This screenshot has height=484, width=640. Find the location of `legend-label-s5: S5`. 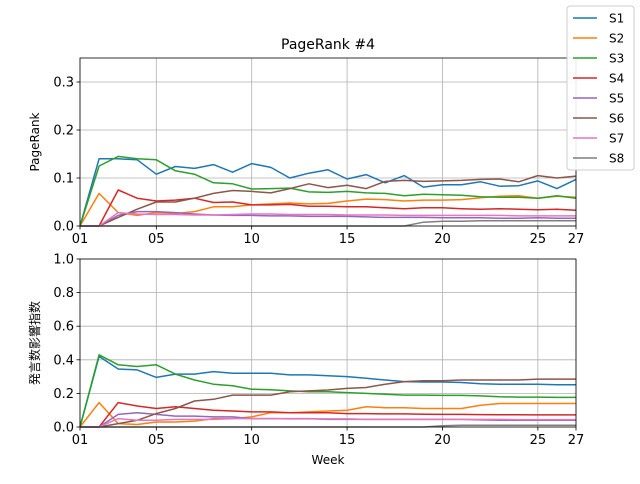

legend-label-s5: S5 is located at coordinates (616, 99).